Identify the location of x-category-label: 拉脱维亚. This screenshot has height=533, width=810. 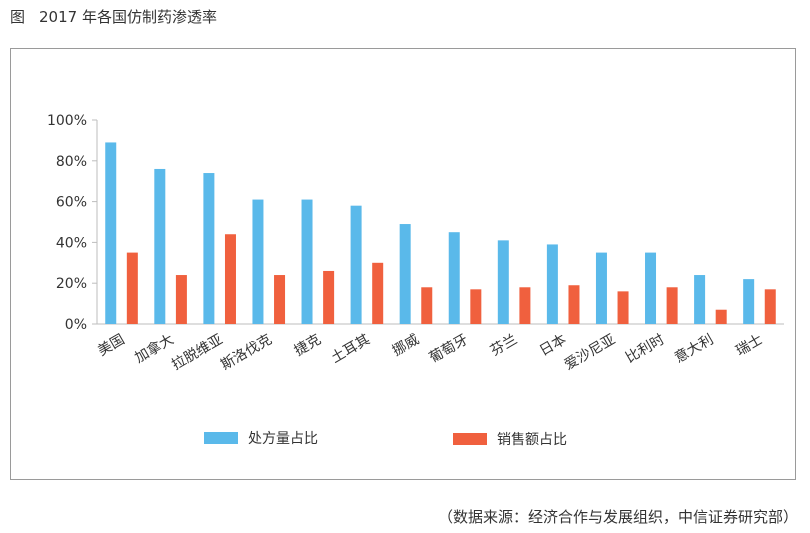
(197, 353).